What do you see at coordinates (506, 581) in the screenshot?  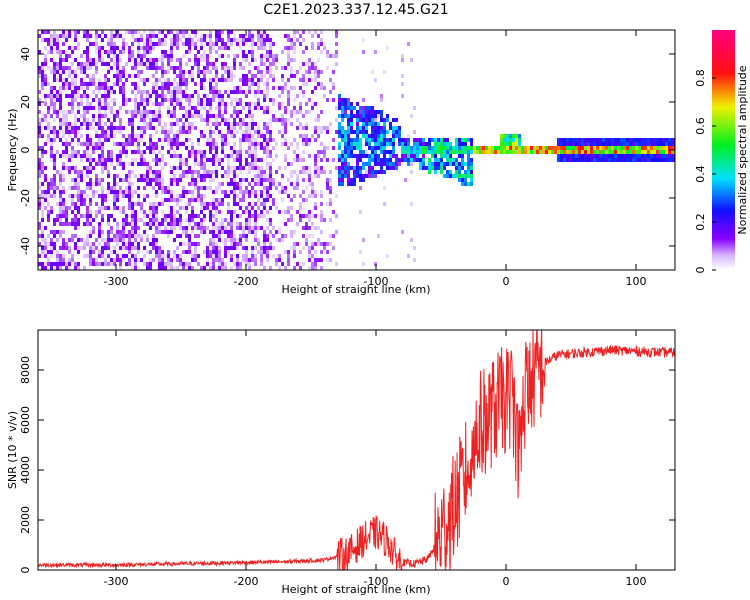 I see `snr-x-tick-label: 0` at bounding box center [506, 581].